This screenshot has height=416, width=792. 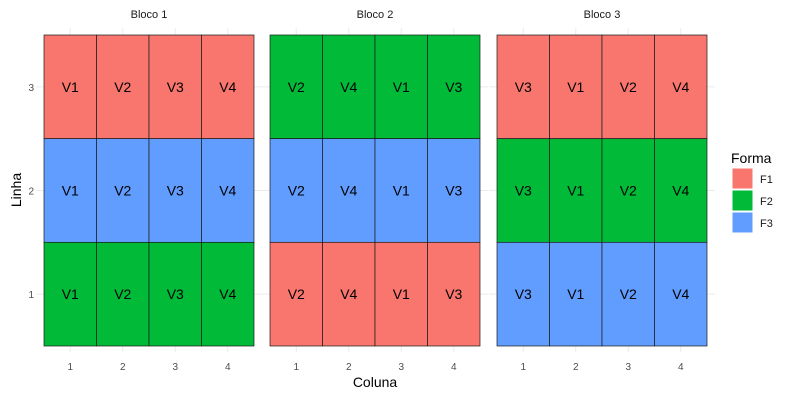 I want to click on legend-label-f2: F2, so click(x=766, y=202).